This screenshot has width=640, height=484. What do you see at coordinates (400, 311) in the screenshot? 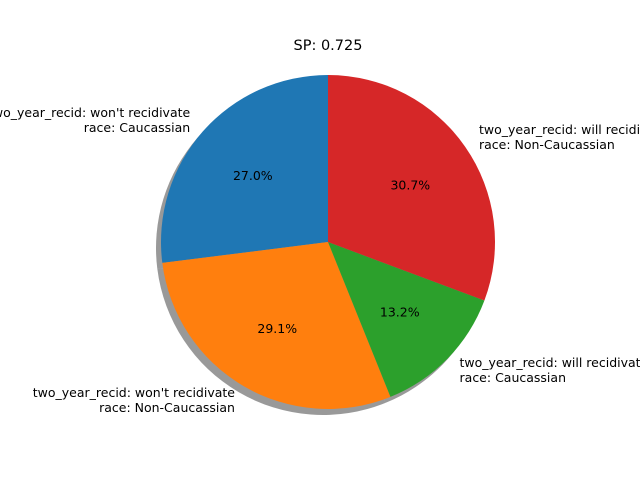
I see `pie-slice-percent-label: 13.2%` at bounding box center [400, 311].